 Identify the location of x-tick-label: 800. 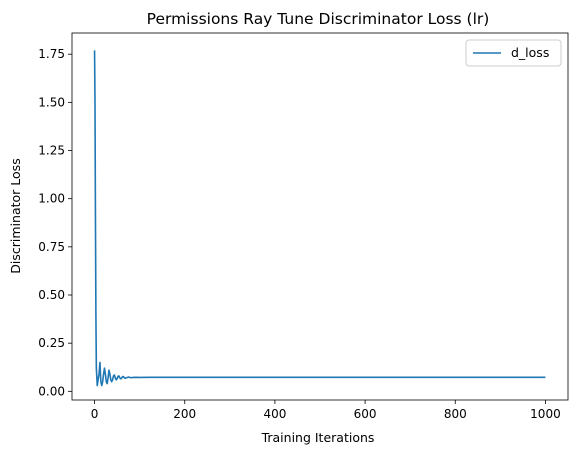
(455, 414).